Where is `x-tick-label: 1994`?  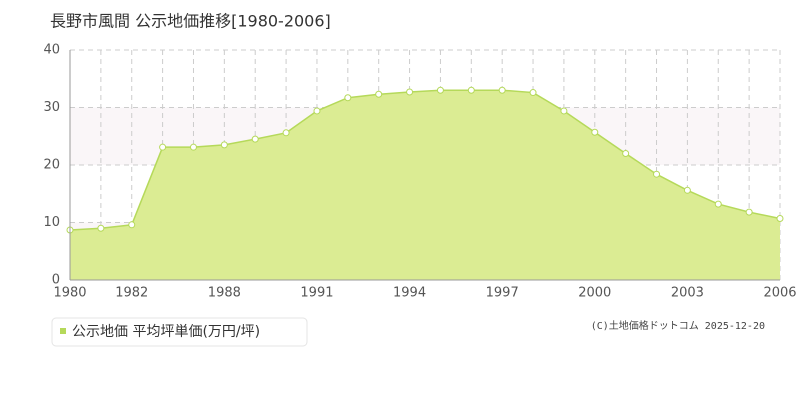
x-tick-label: 1994 is located at coordinates (409, 293).